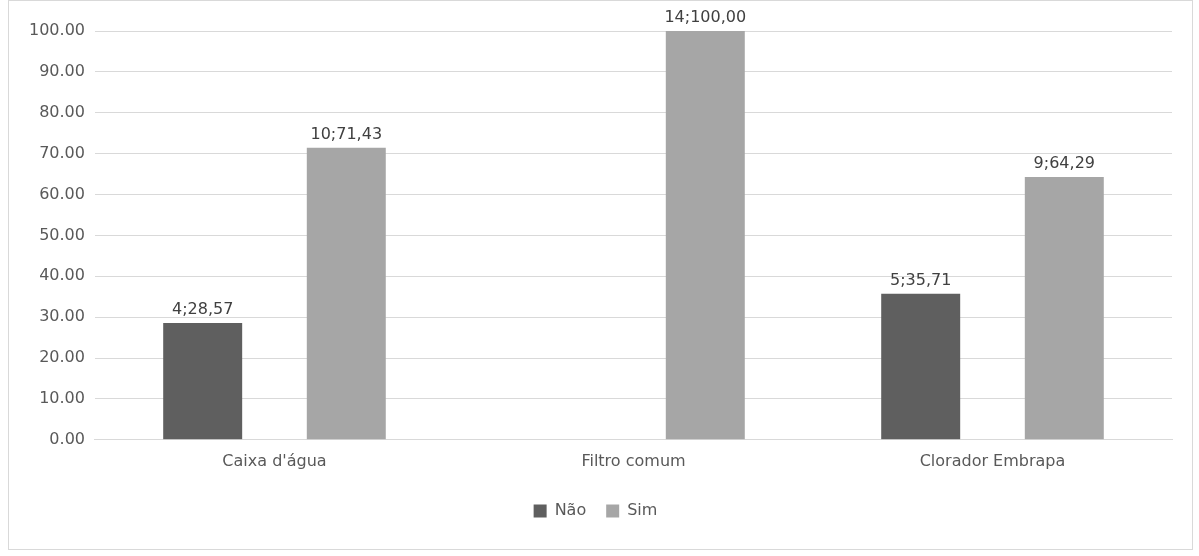  I want to click on y-tick-label: 80.00, so click(62, 111).